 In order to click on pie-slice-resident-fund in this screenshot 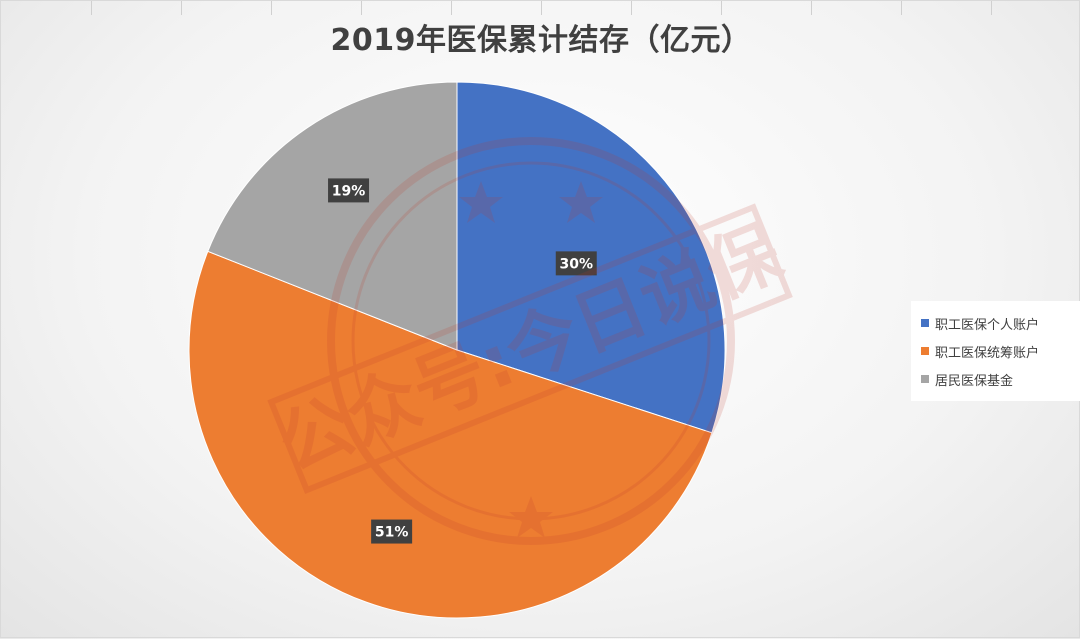, I will do `click(332, 216)`.